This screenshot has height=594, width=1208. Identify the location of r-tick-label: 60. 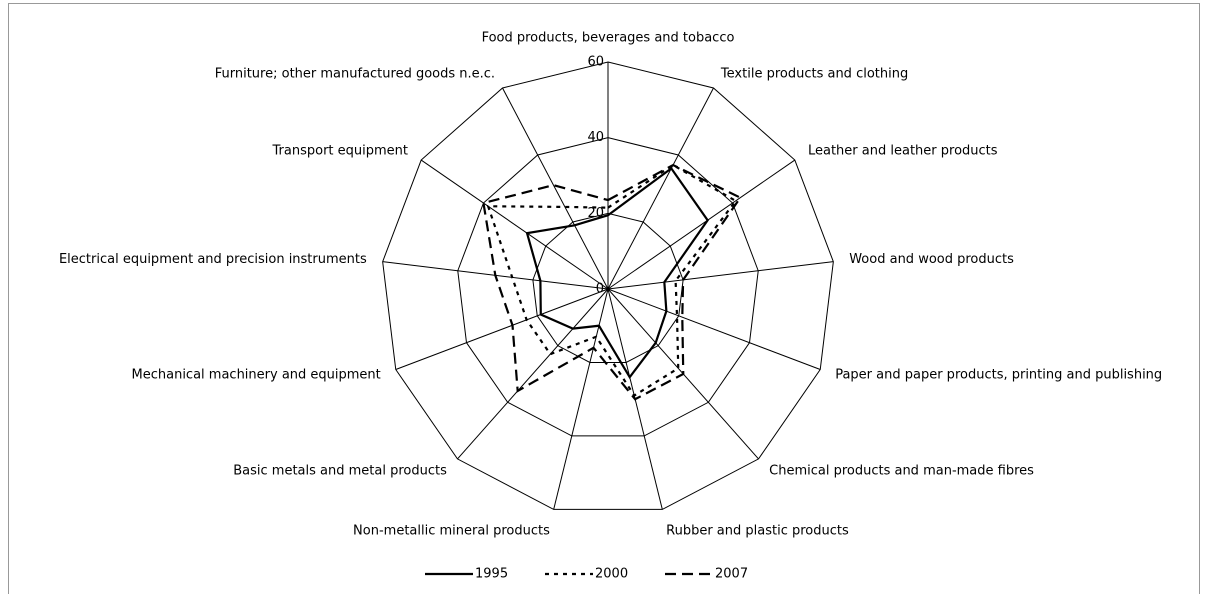
(595, 62).